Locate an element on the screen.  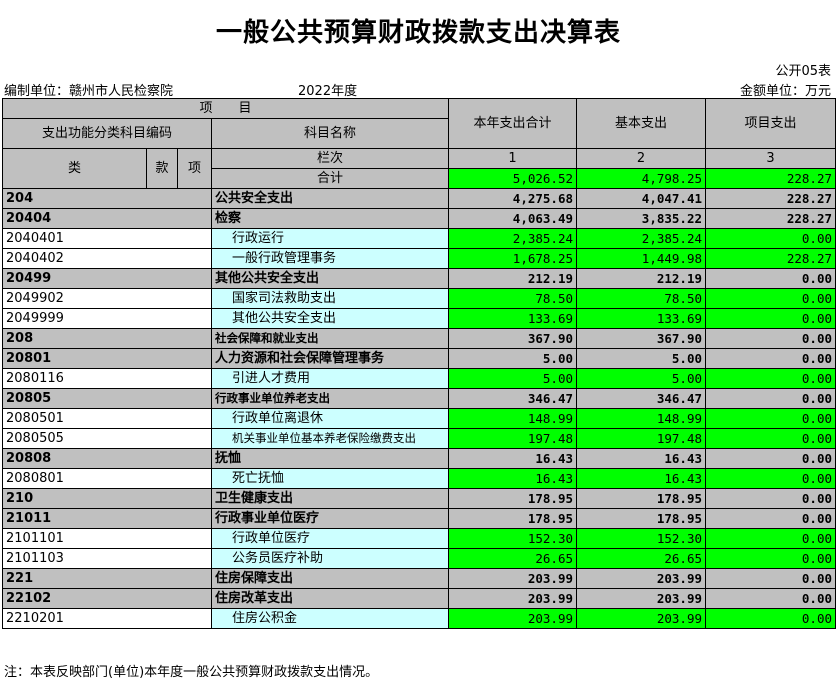
row-code: 2040402 is located at coordinates (107, 258).